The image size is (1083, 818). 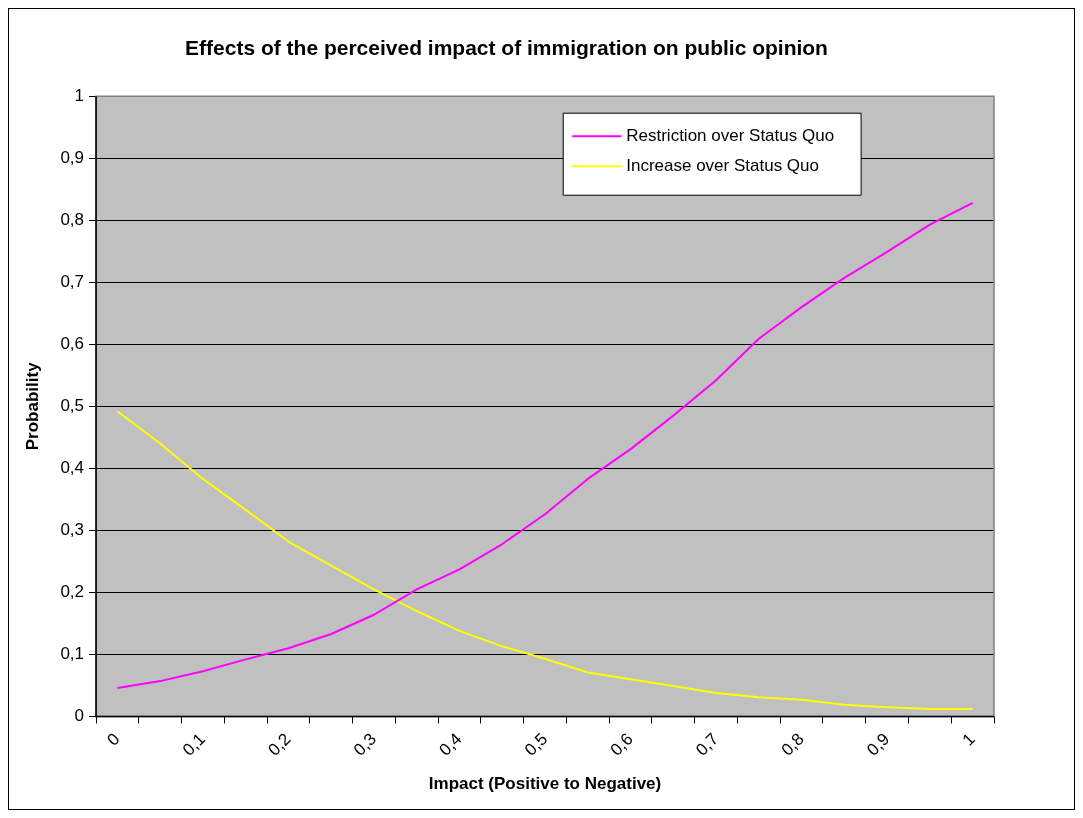 What do you see at coordinates (72, 530) in the screenshot?
I see `y-tick-label: 0,3` at bounding box center [72, 530].